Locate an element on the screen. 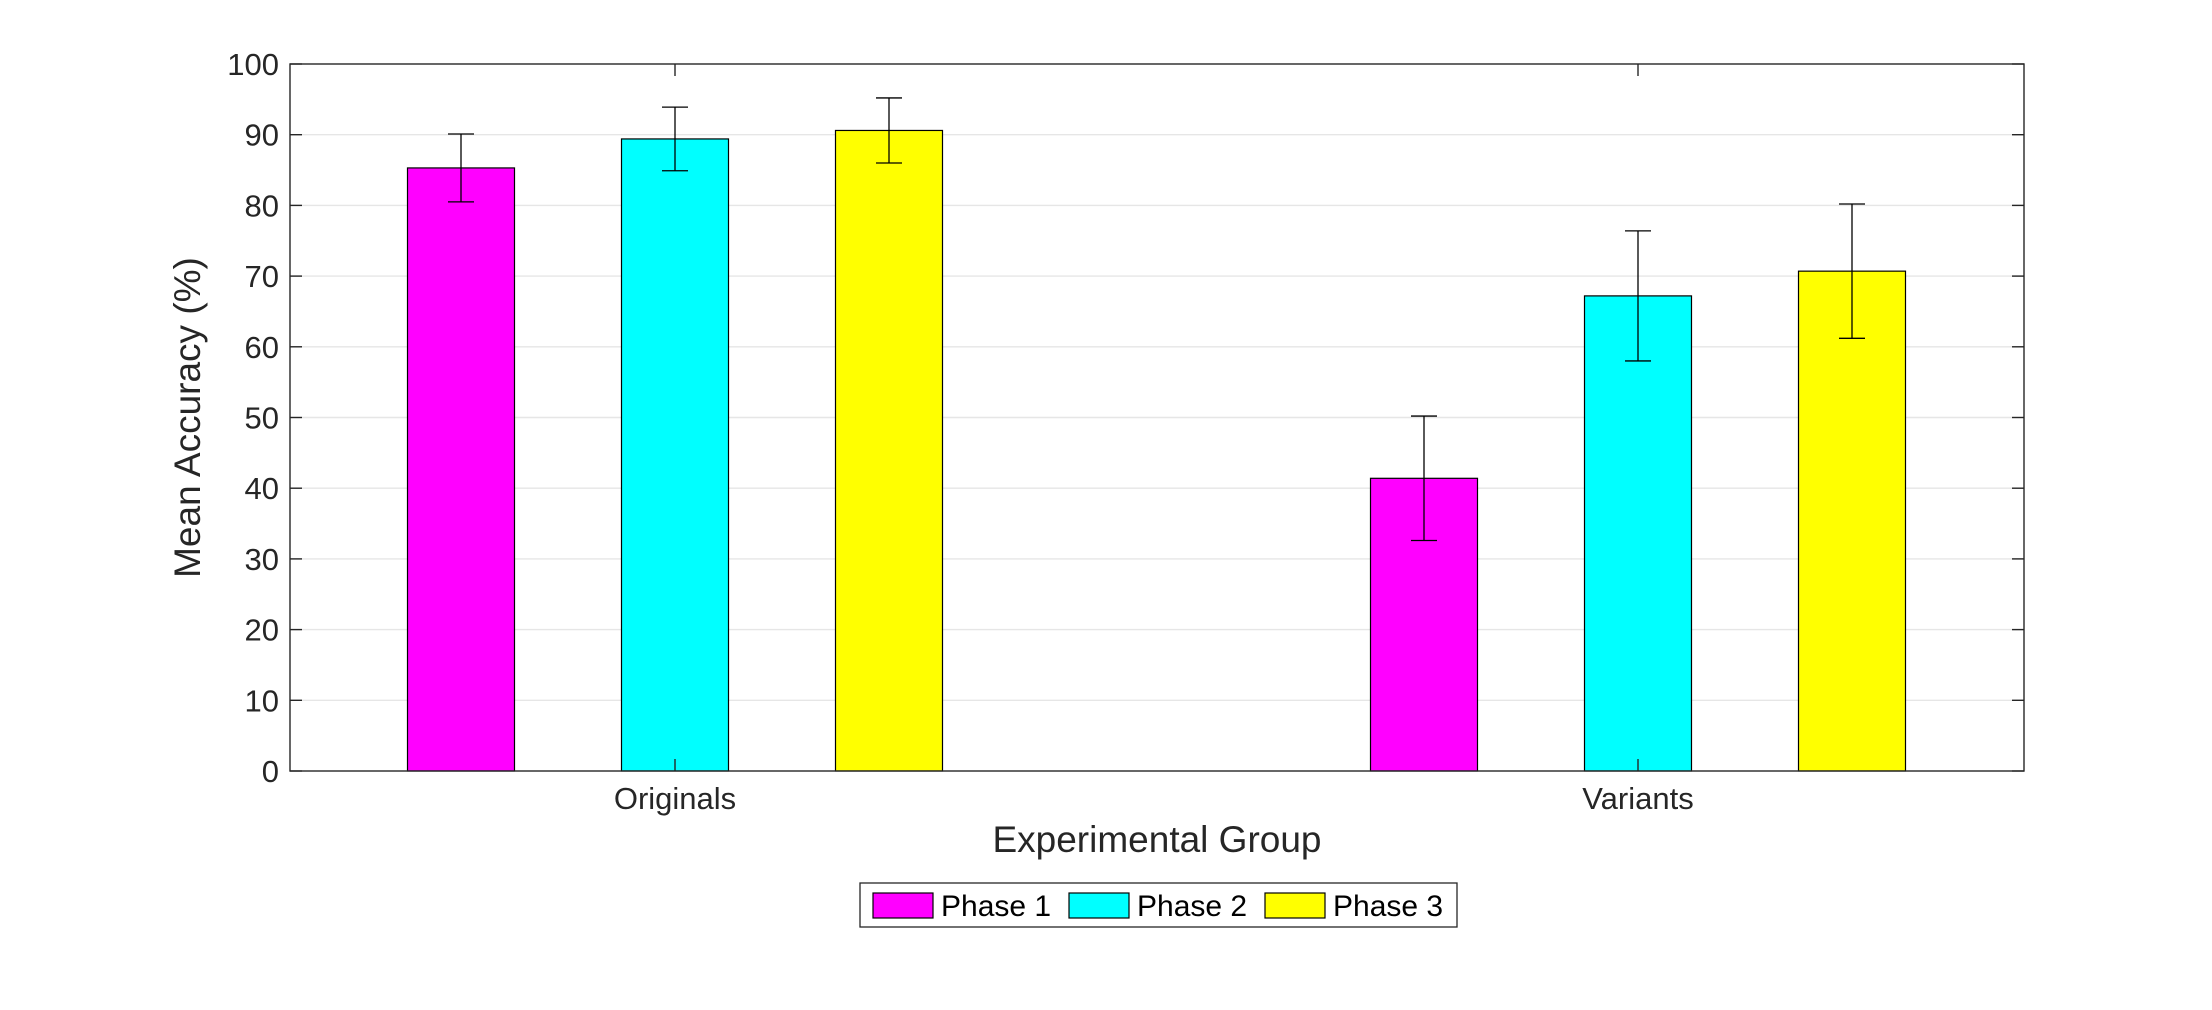  y-axis-tick-labels: 0 10 20 30 40 50 60 70 80 90 100 is located at coordinates (253, 418).